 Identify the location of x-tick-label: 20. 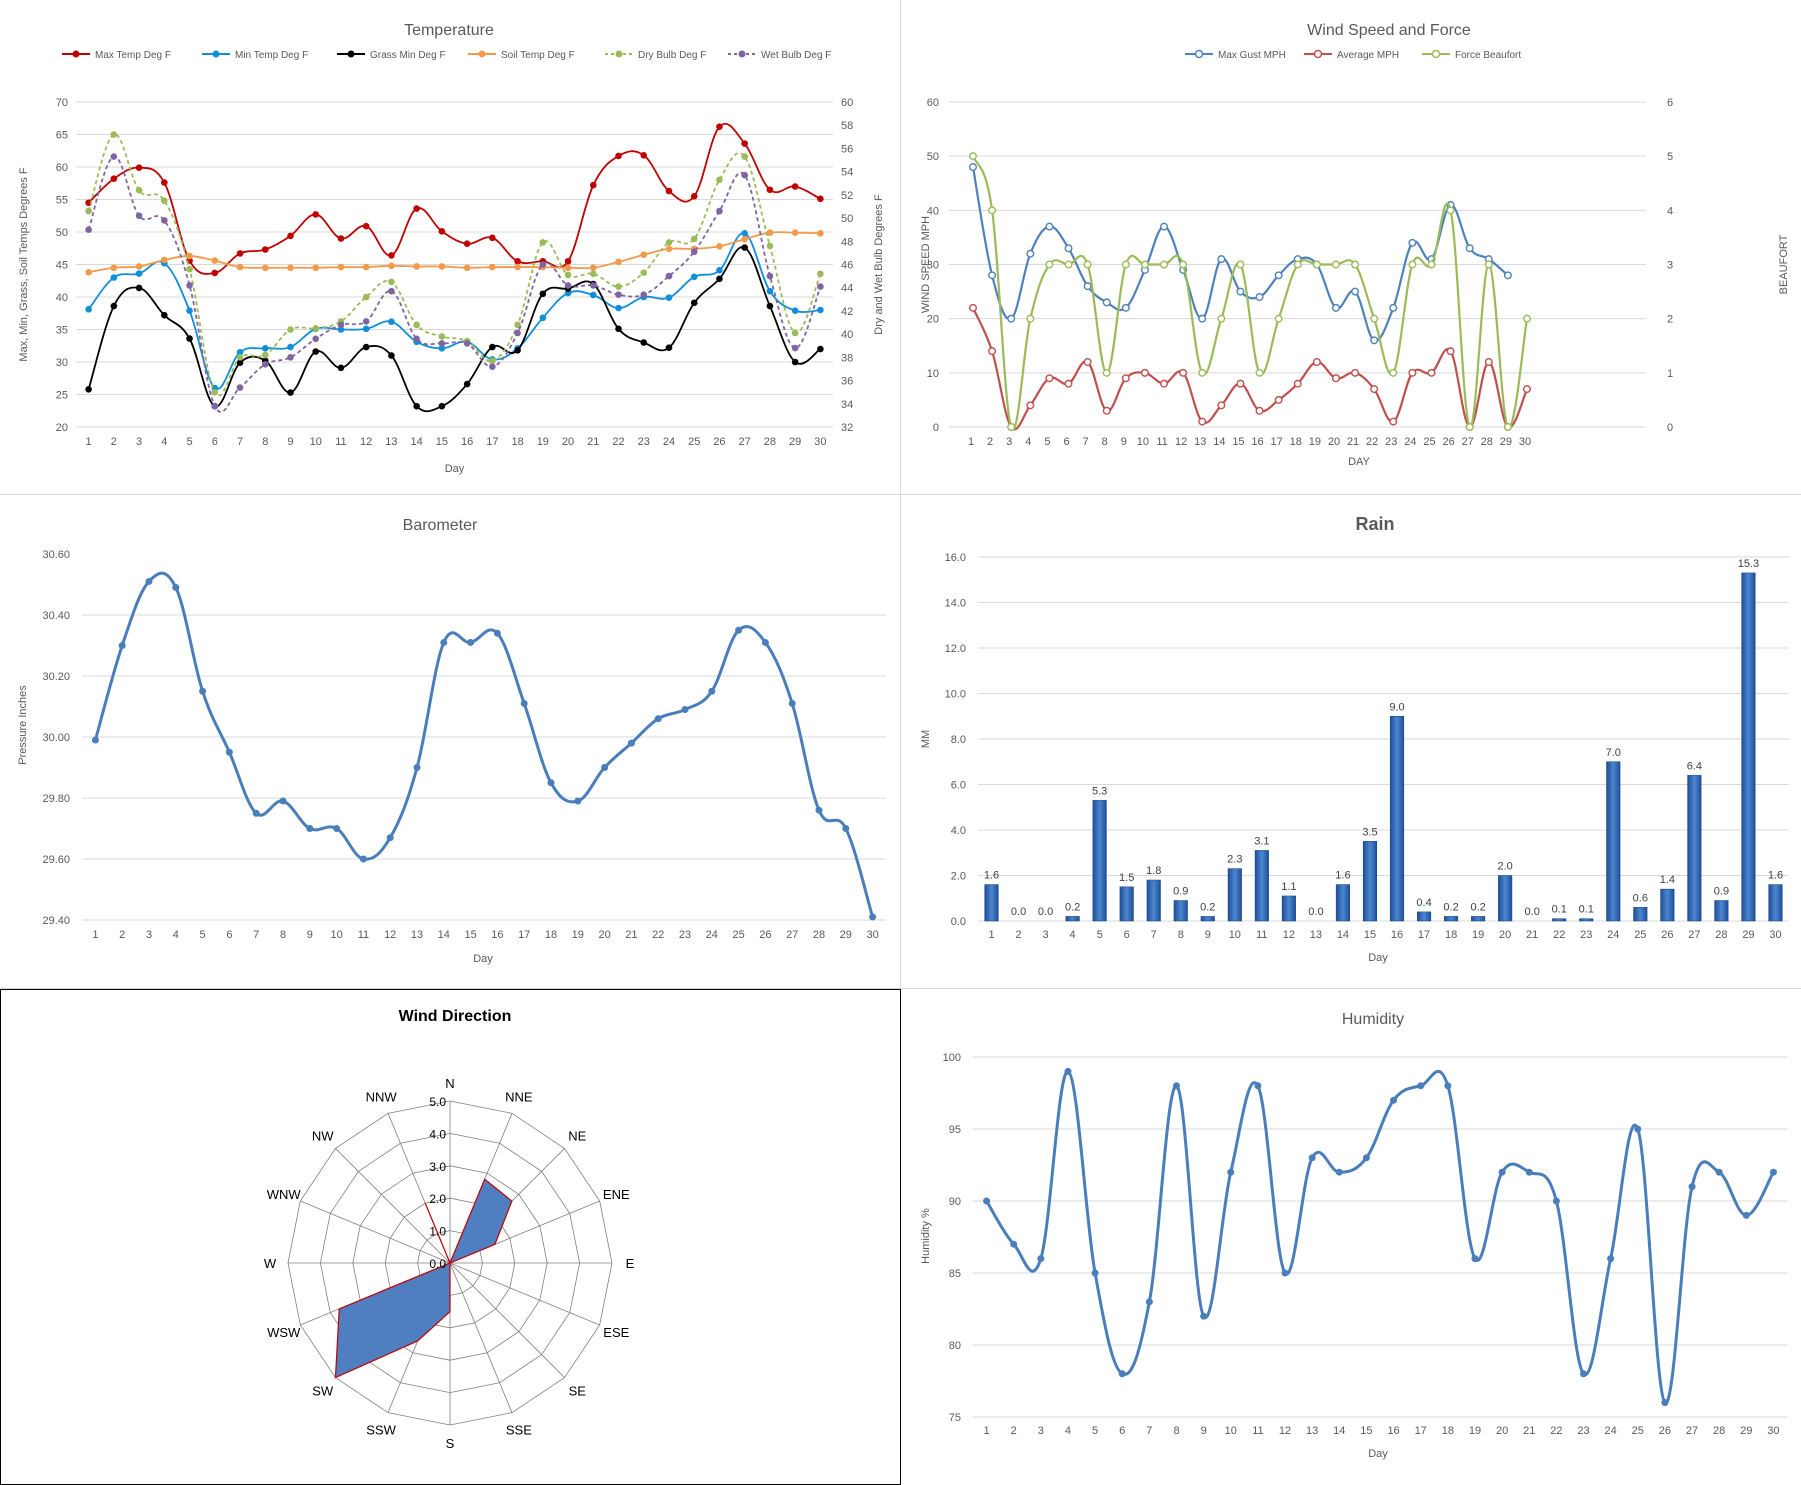
(1334, 442).